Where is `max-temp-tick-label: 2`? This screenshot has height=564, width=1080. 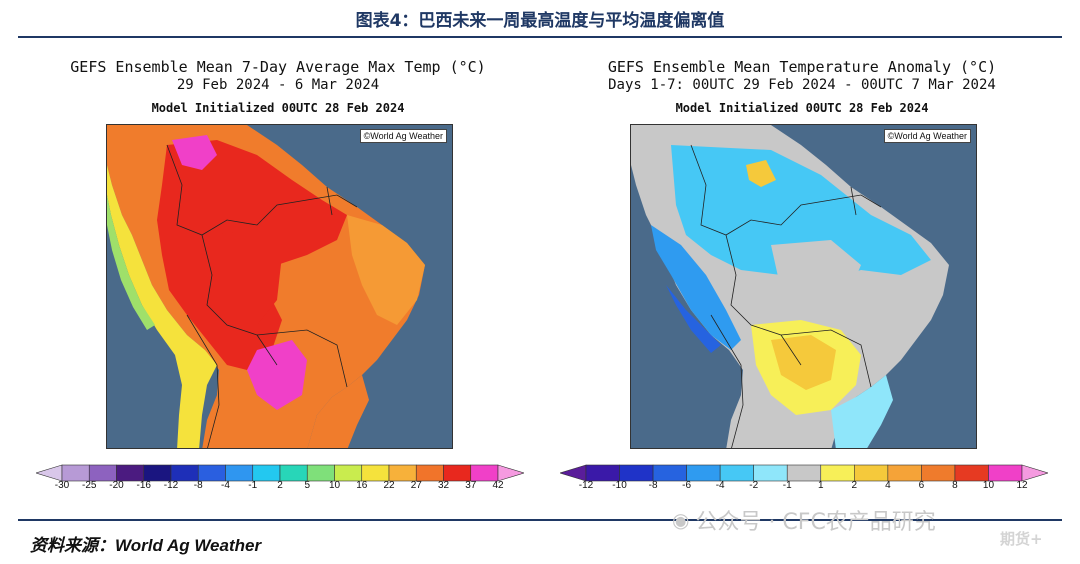 max-temp-tick-label: 2 is located at coordinates (280, 485).